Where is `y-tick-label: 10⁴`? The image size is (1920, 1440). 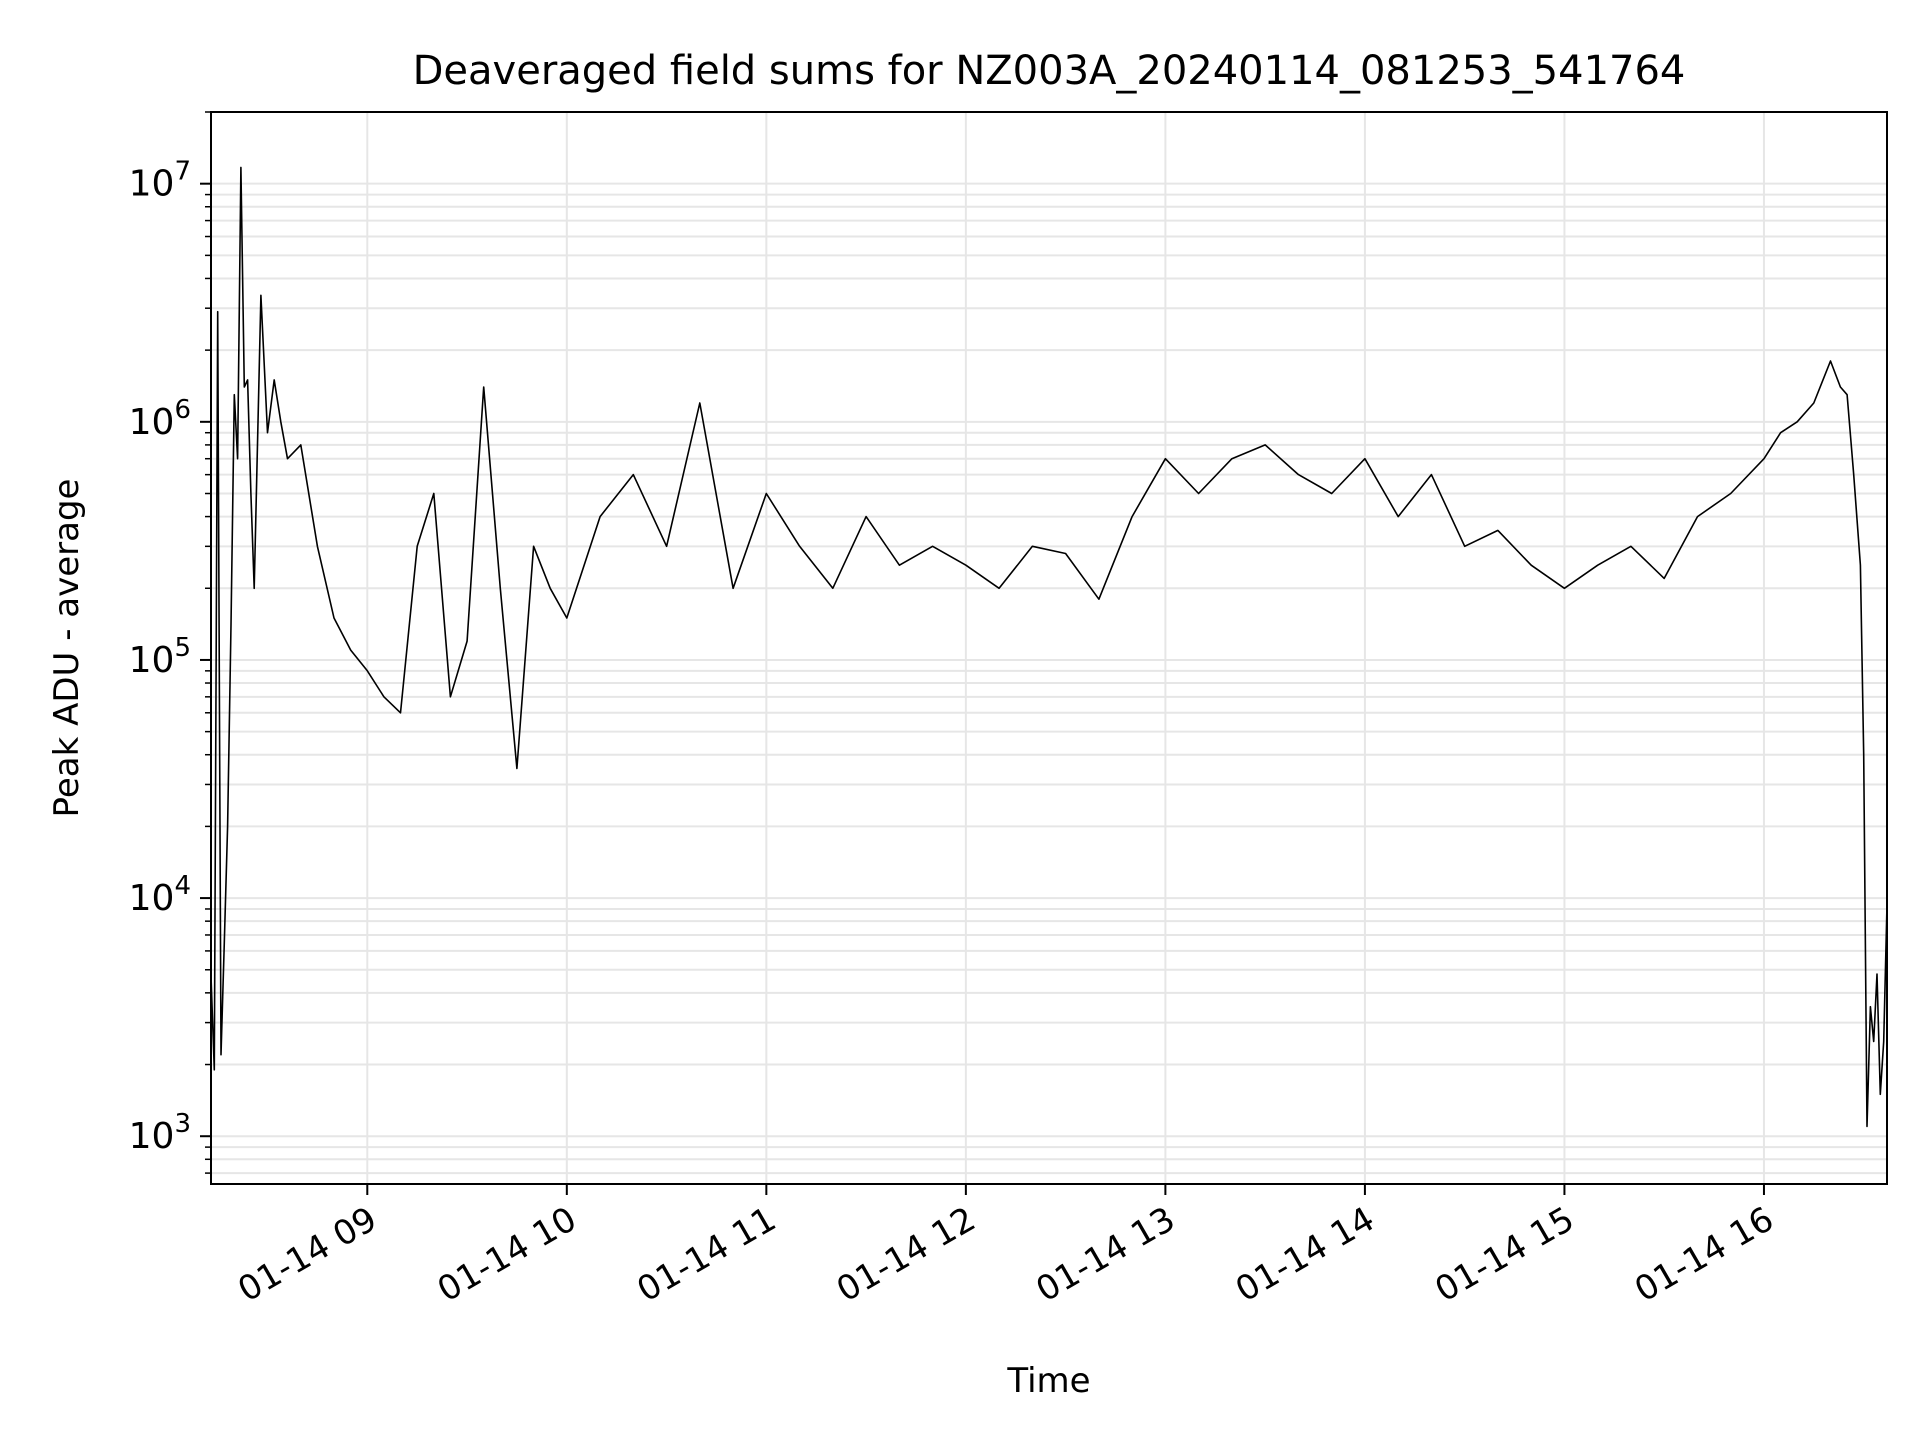 y-tick-label: 10⁴ is located at coordinates (160, 895).